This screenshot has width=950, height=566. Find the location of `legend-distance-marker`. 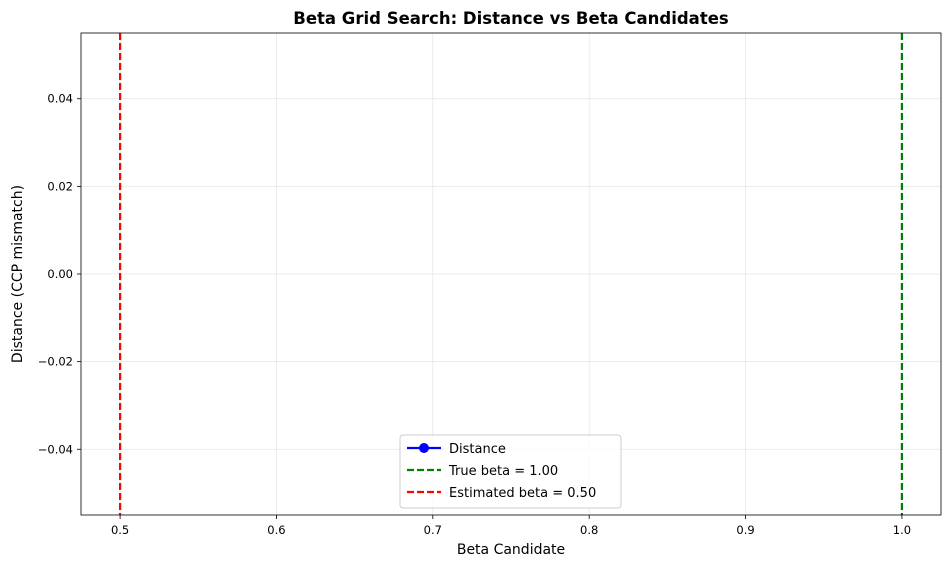

legend-distance-marker is located at coordinates (424, 448).